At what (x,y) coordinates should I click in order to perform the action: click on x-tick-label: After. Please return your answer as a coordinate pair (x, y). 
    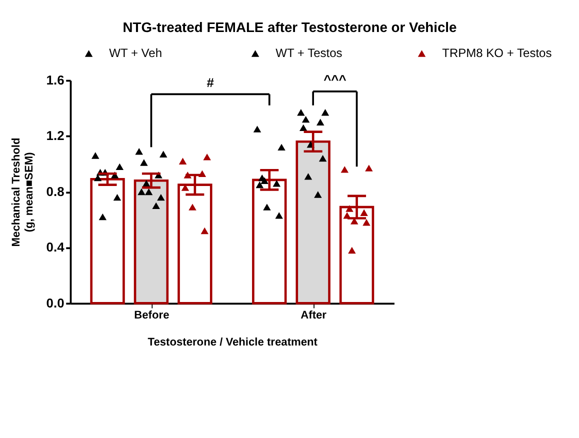
    Looking at the image, I should click on (314, 315).